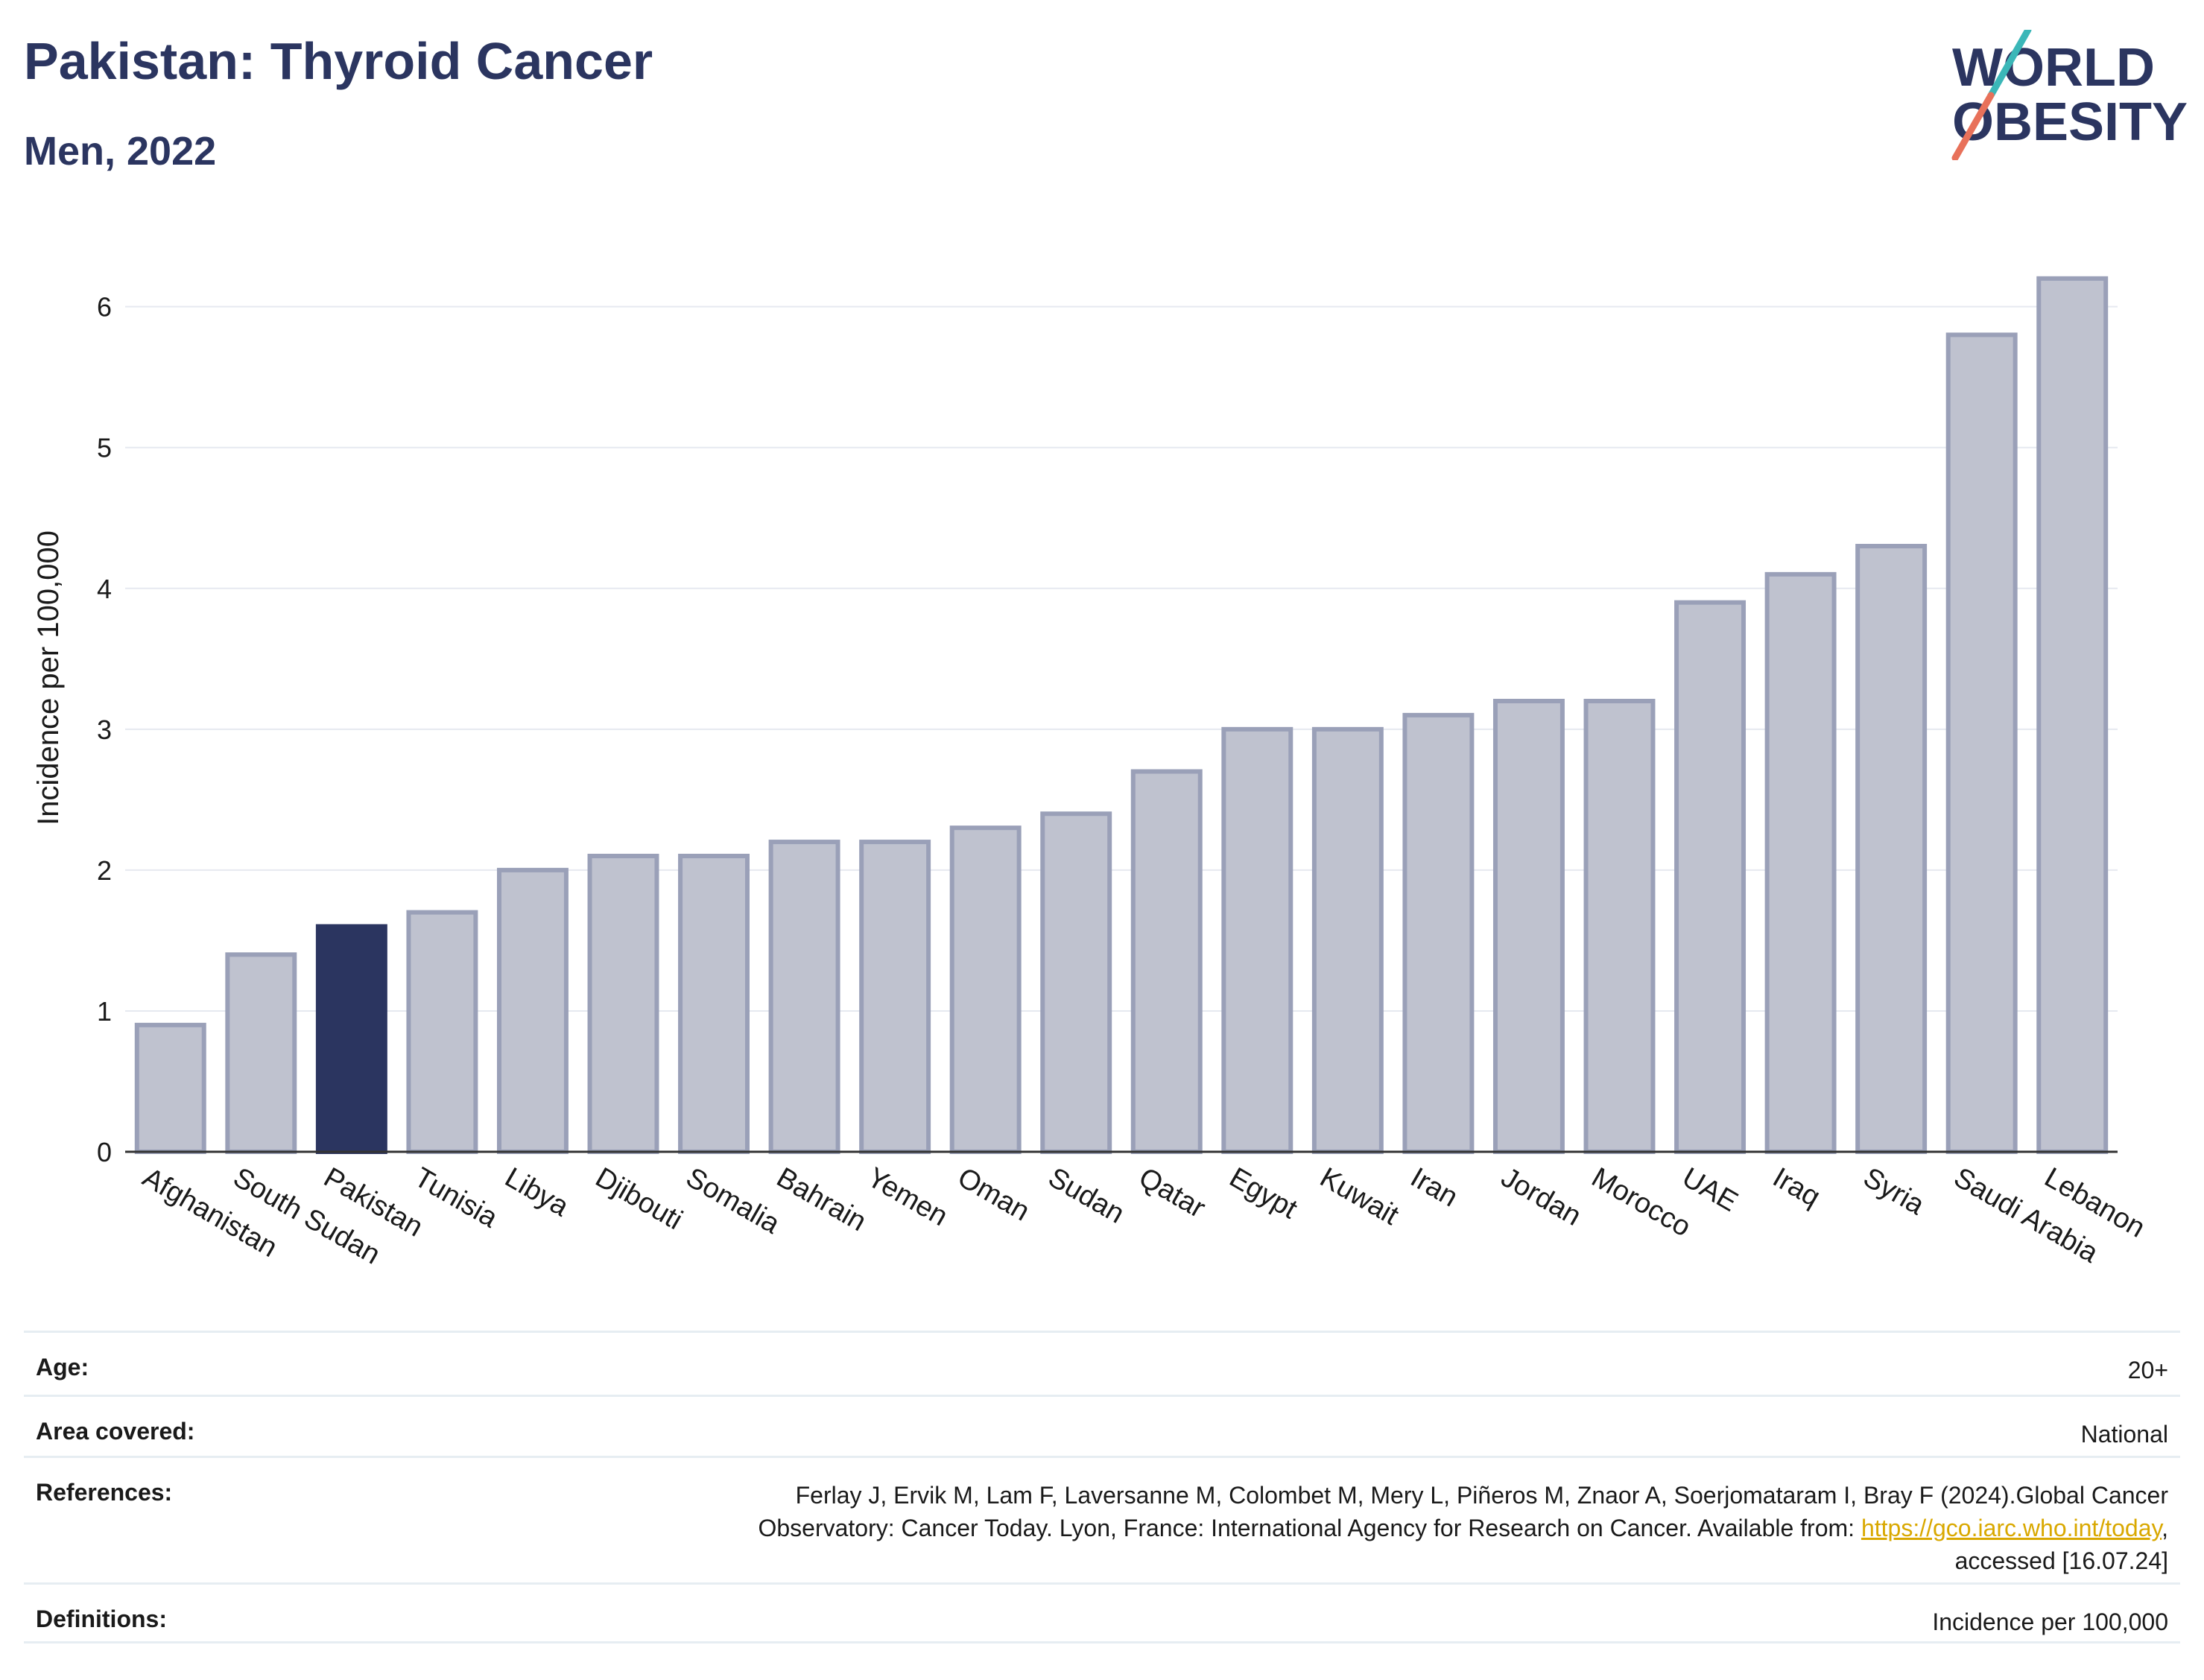 This screenshot has width=2204, height=1680. What do you see at coordinates (104, 1152) in the screenshot?
I see `y-tick-label: 0` at bounding box center [104, 1152].